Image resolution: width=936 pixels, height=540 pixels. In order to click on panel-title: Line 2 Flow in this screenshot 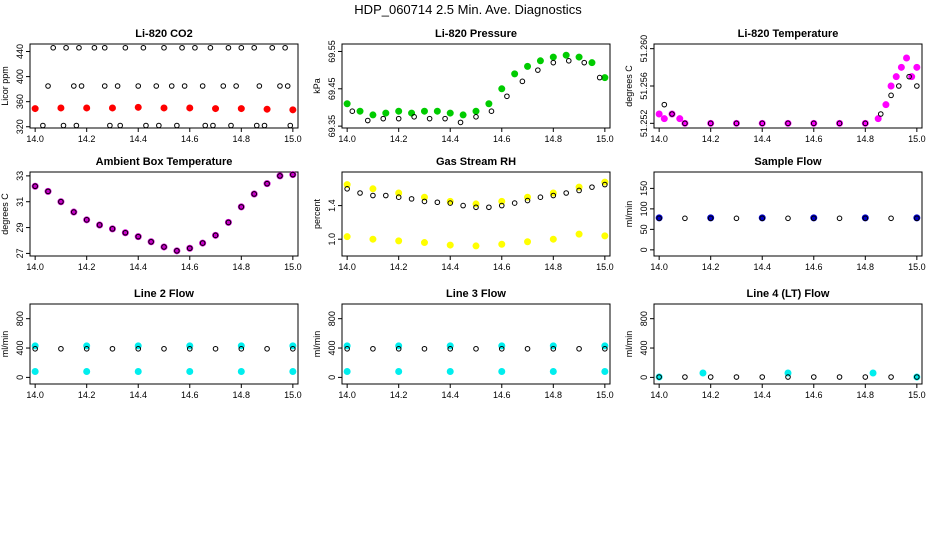, I will do `click(164, 294)`.